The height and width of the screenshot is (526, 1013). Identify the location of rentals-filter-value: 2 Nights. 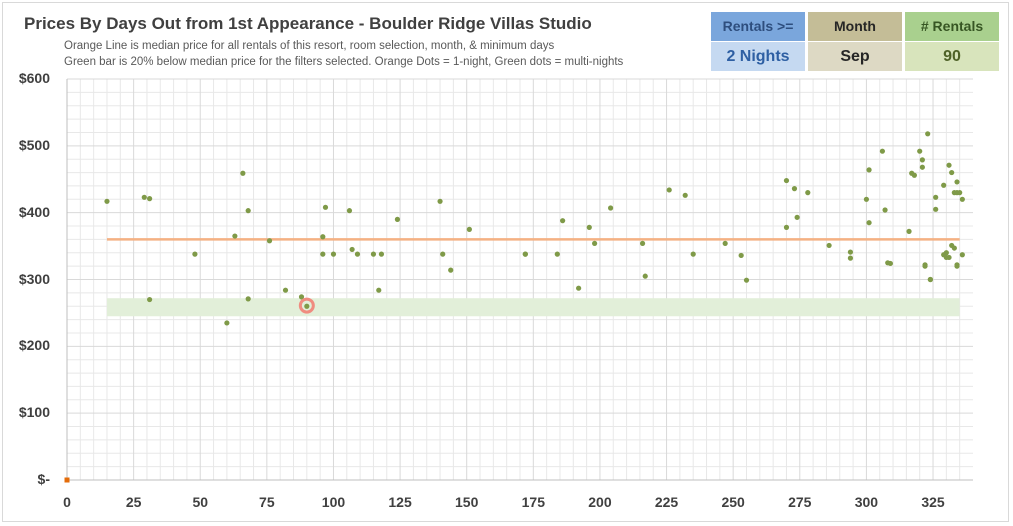
(758, 56).